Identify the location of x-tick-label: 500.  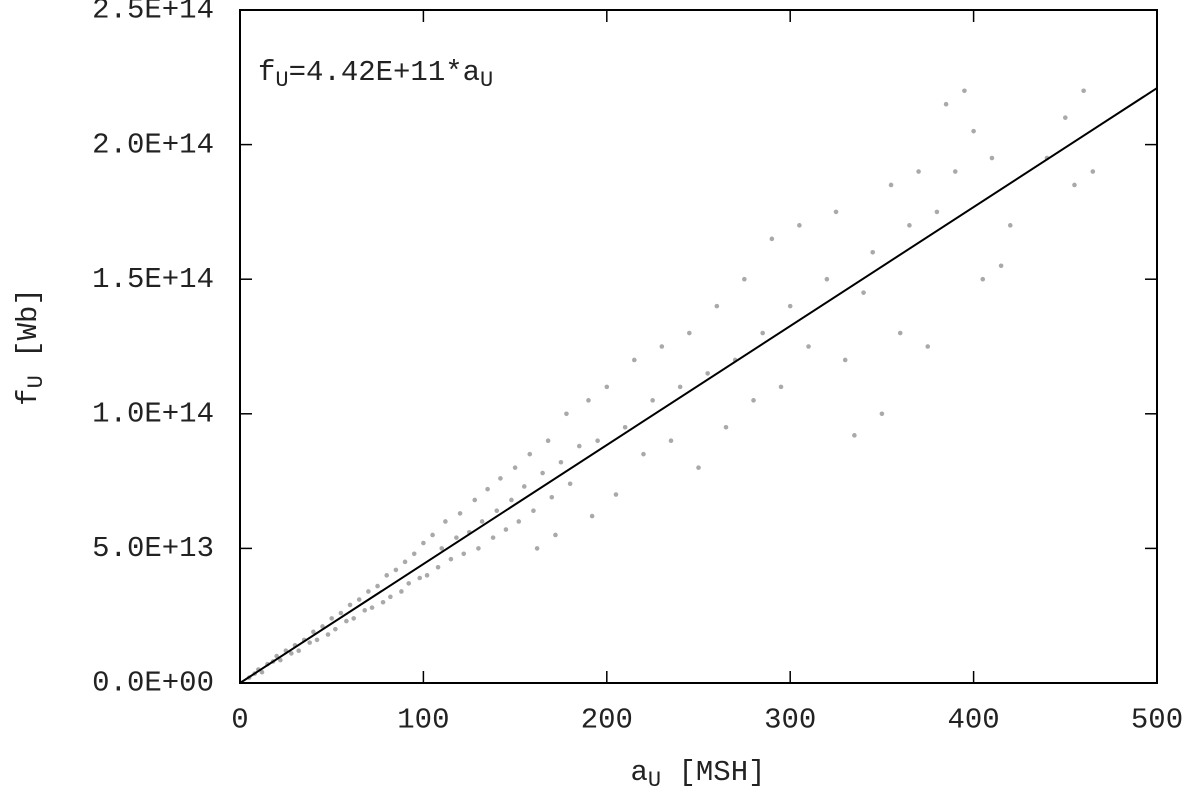
(1157, 720).